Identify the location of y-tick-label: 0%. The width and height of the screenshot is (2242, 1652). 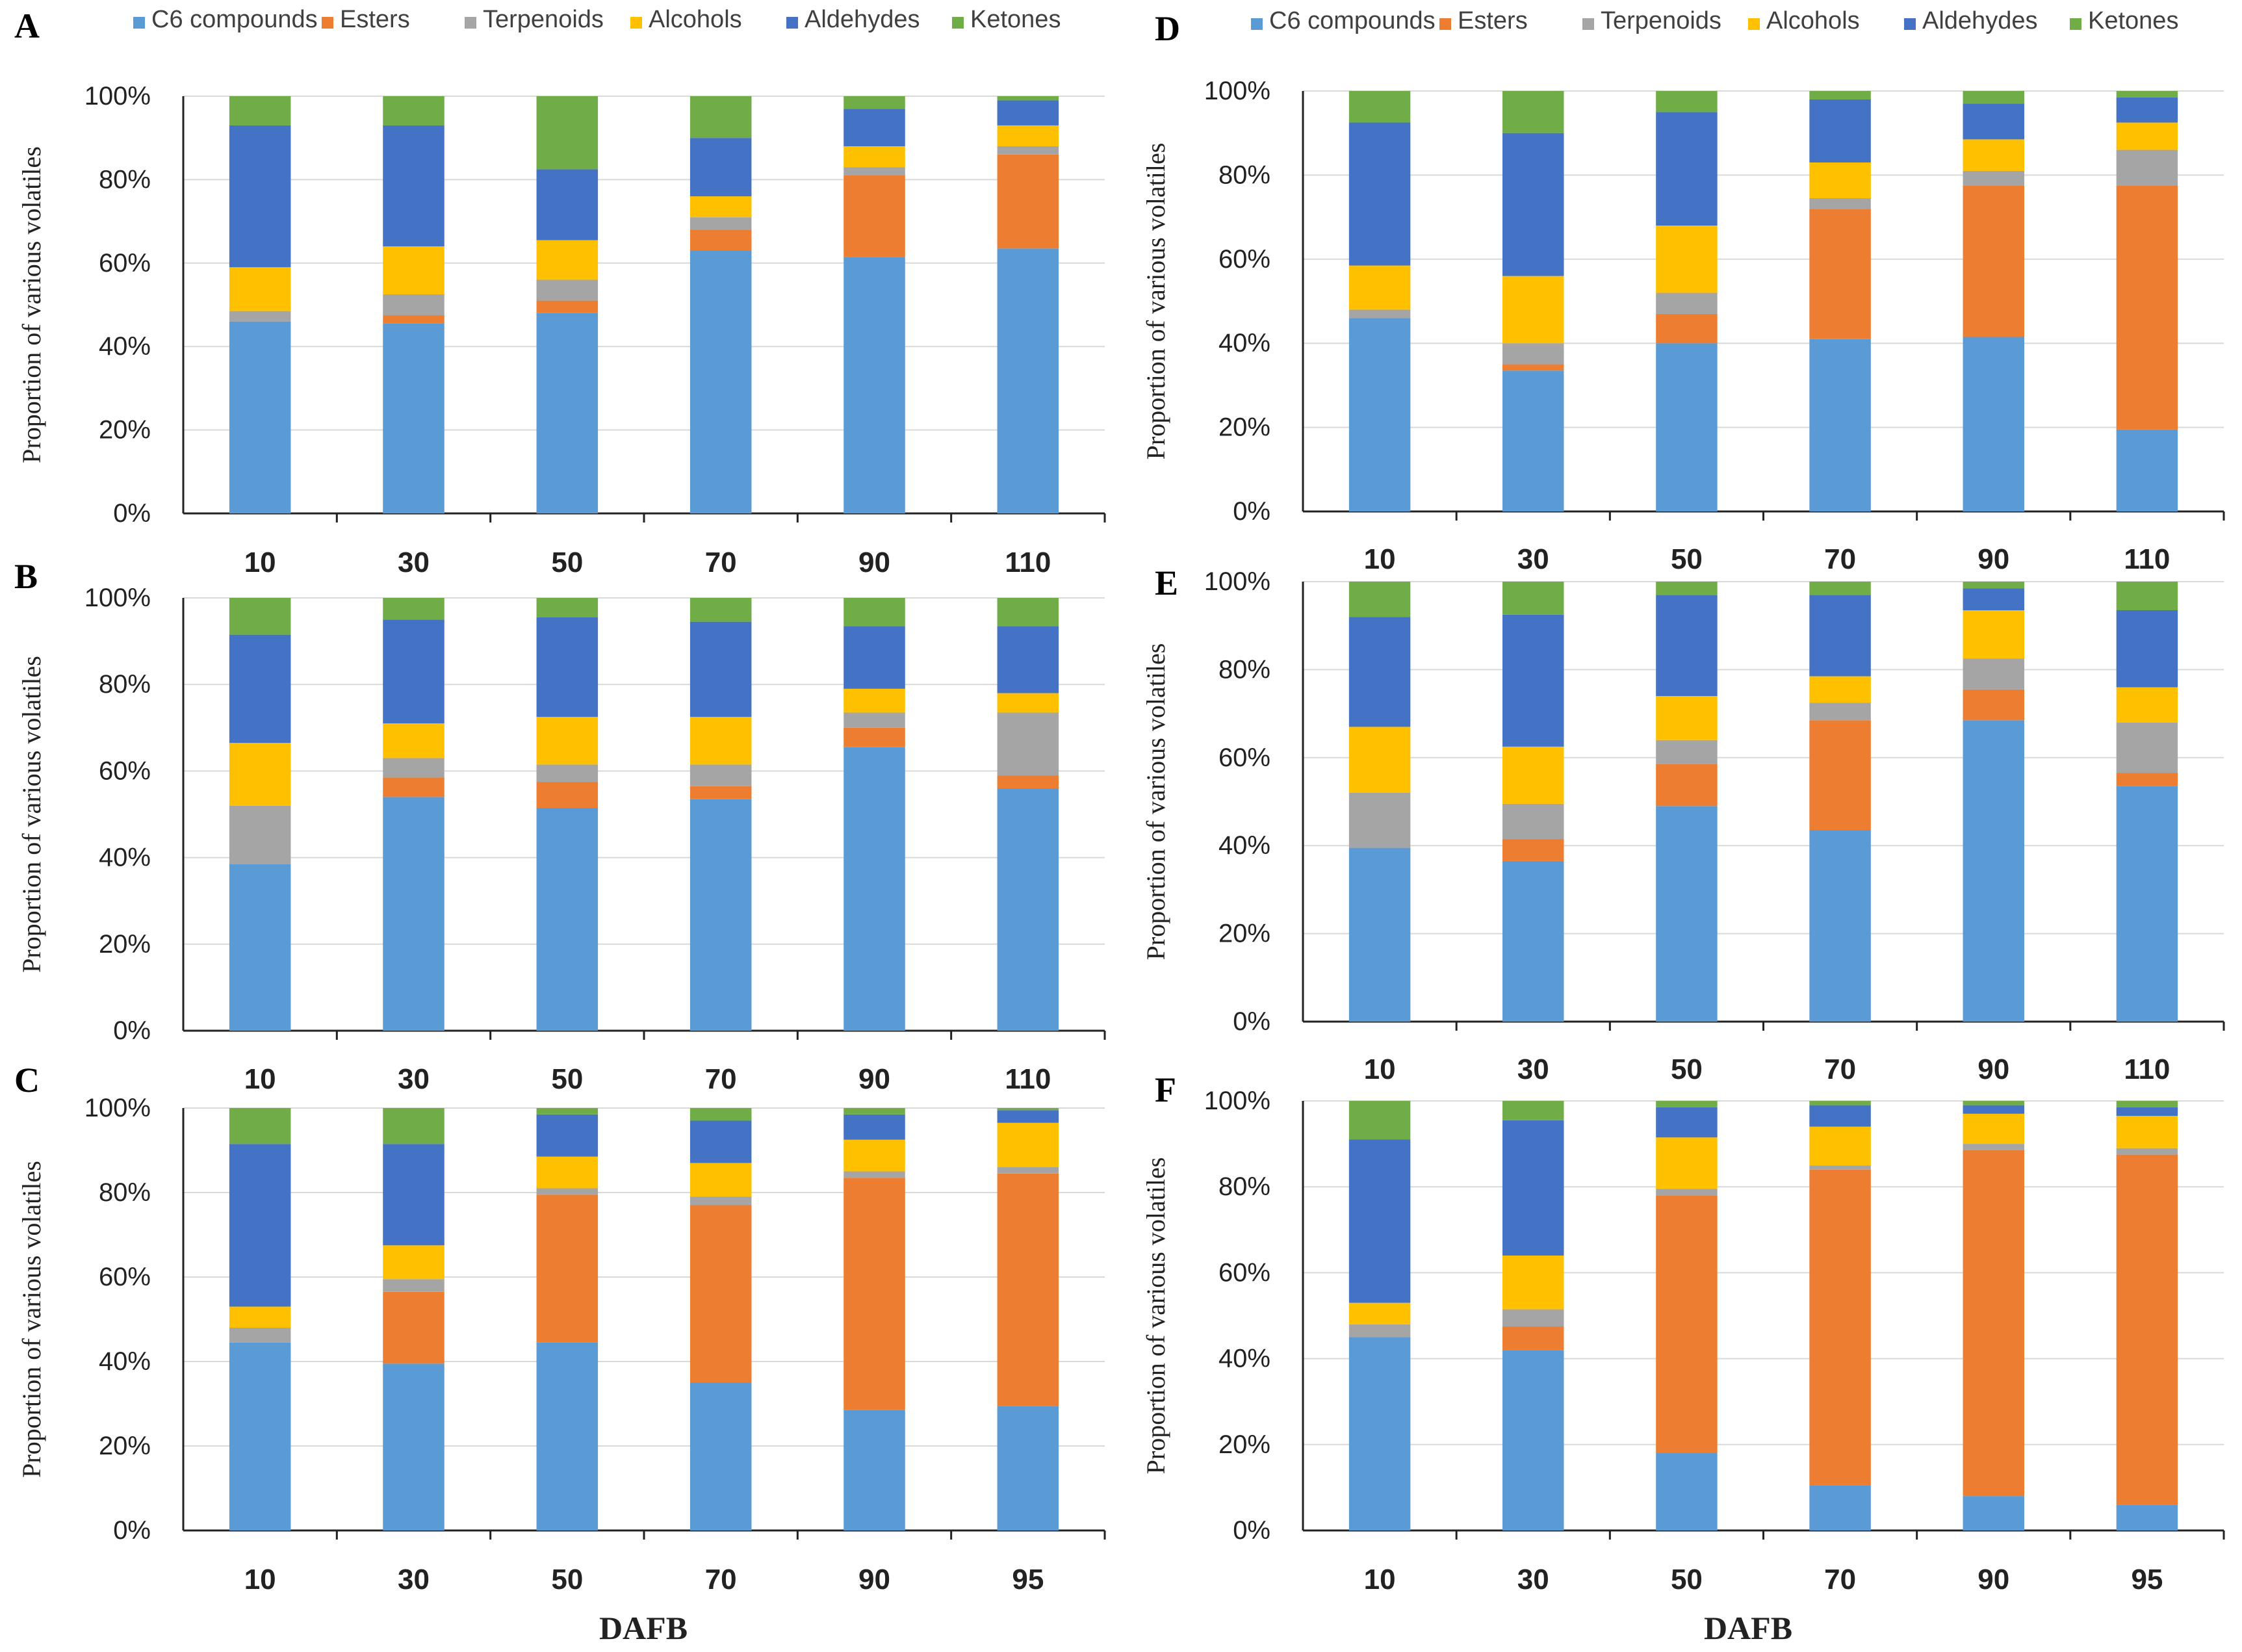
(1251, 1021).